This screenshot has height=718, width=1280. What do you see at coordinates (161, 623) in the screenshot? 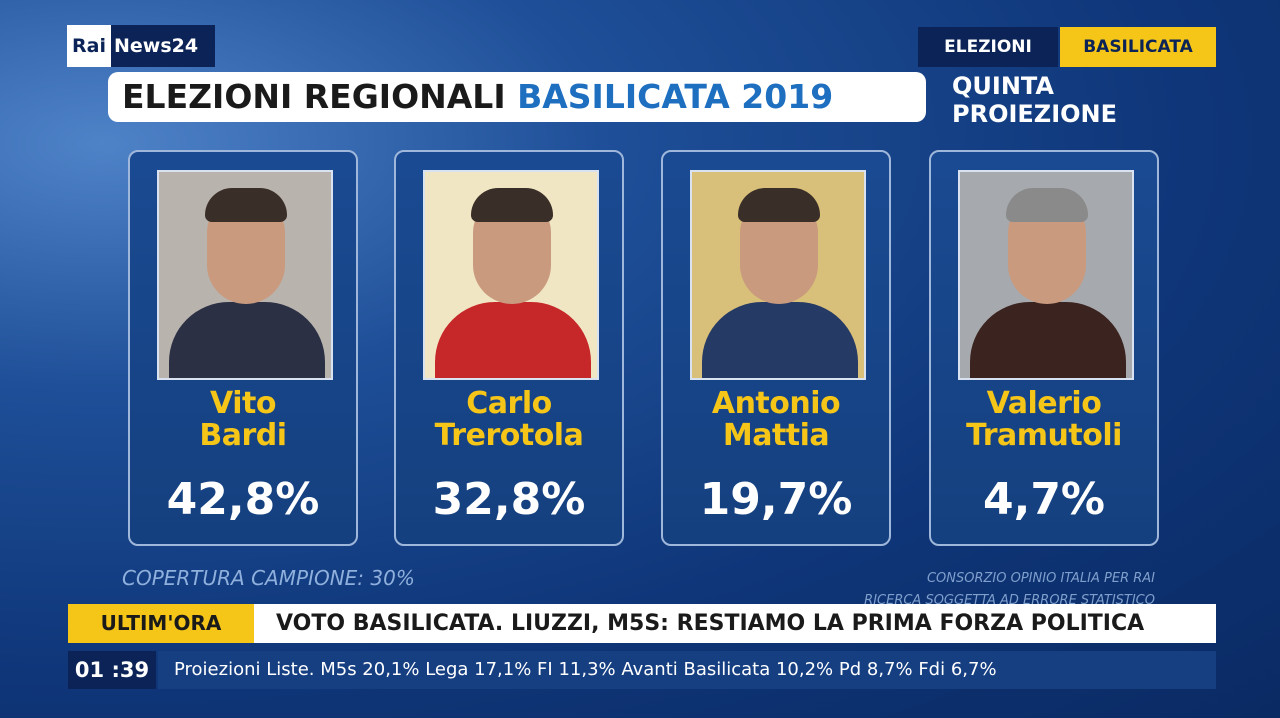
I see `ticker-label: ULTIM'ORA` at bounding box center [161, 623].